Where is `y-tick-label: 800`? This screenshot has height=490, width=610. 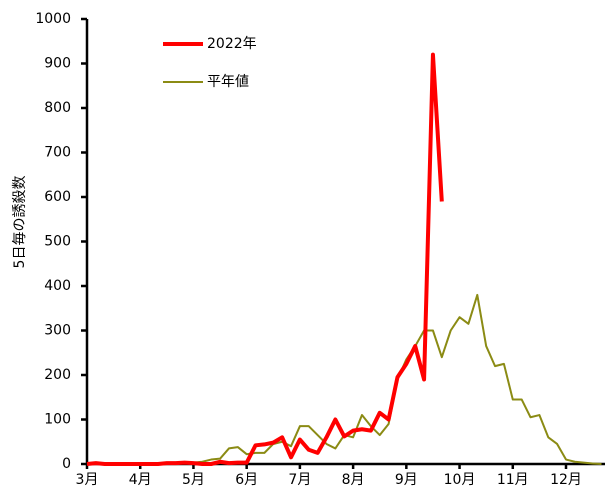 y-tick-label: 800 is located at coordinates (57, 108).